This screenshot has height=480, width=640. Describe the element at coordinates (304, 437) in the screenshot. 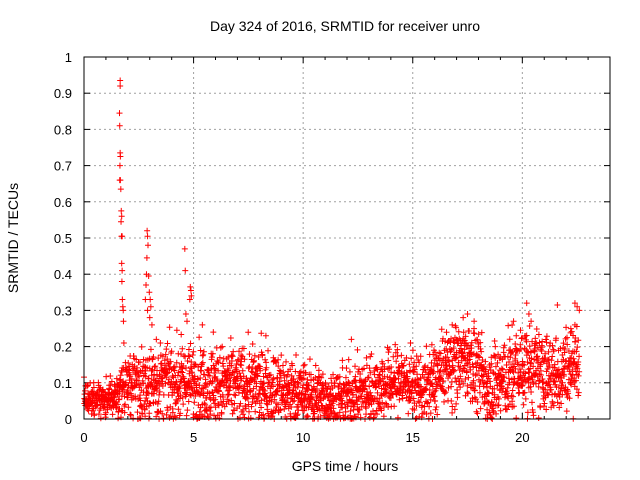

I see `x-tick-labels: 0 5 10 15 20` at that location.